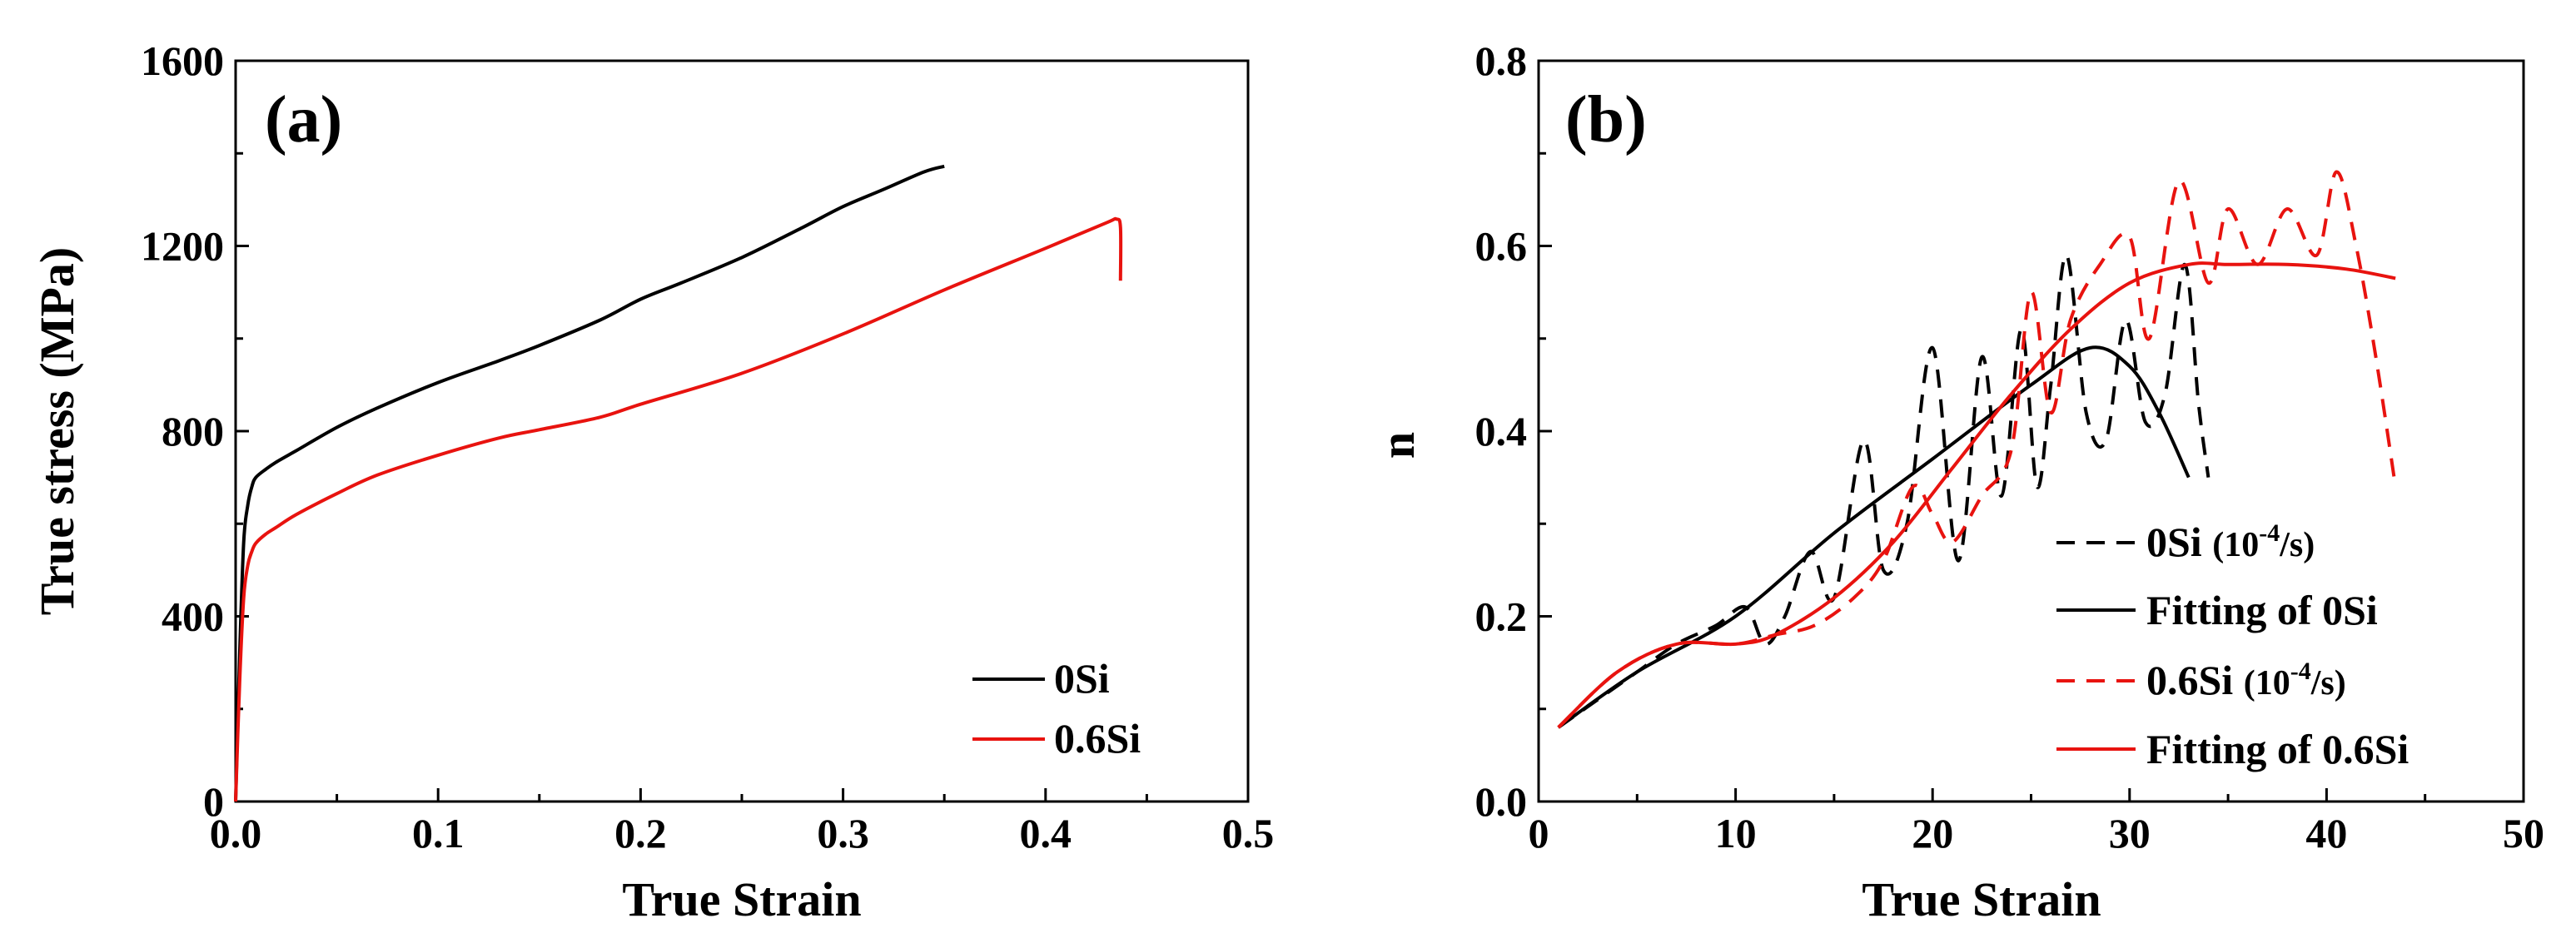 This screenshot has height=948, width=2576. I want to click on x-tick-label-a: 0.5, so click(1248, 833).